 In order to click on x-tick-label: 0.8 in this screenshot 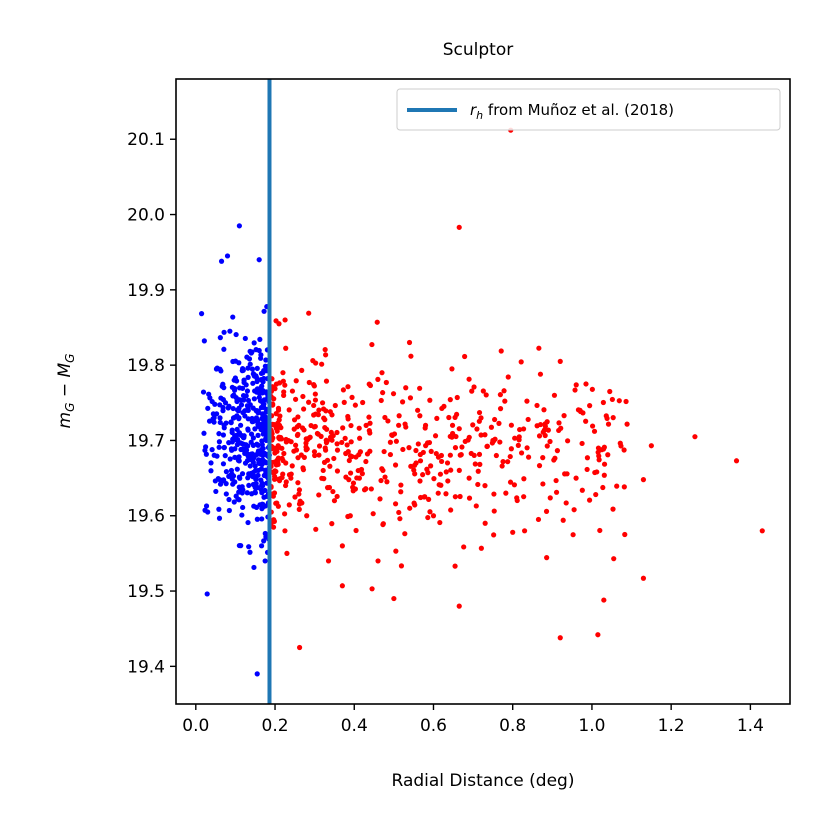, I will do `click(512, 726)`.